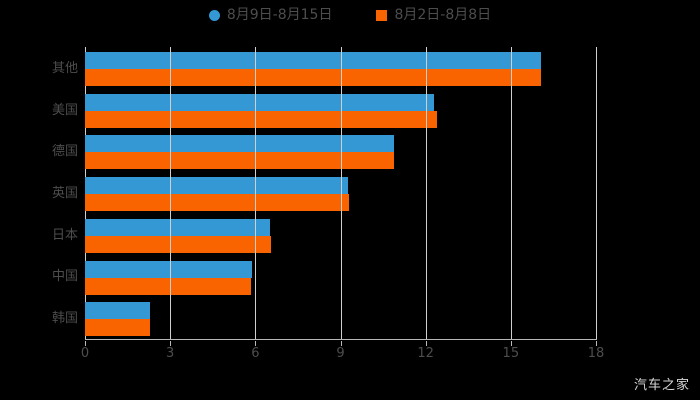  Describe the element at coordinates (350, 351) in the screenshot. I see `x-axis-ticks: 0 3 6 9 12 15 18` at that location.